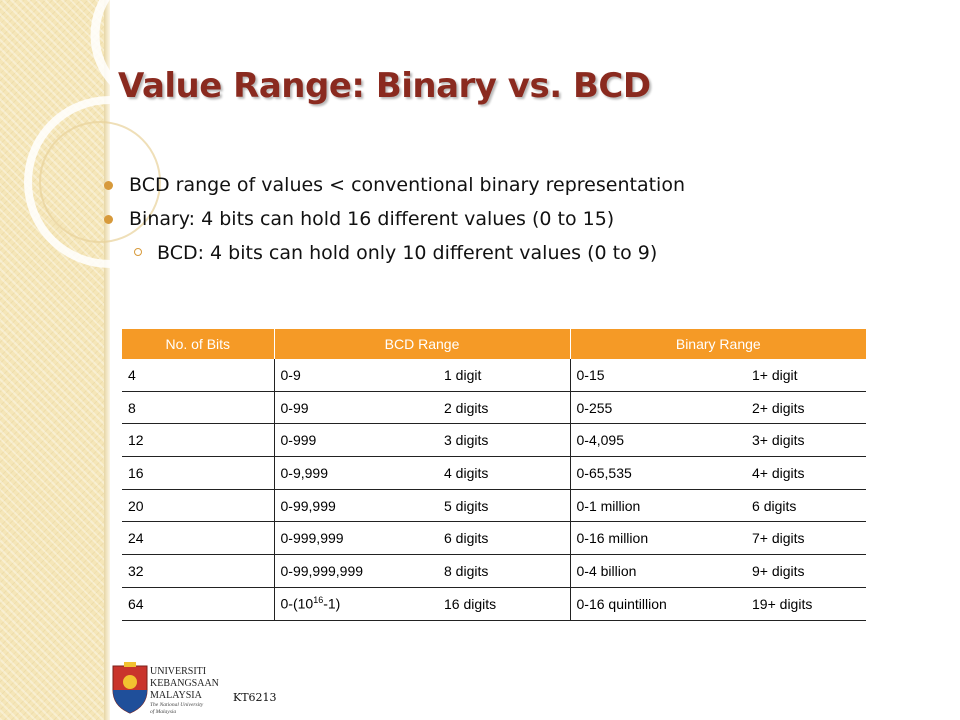  What do you see at coordinates (163, 711) in the screenshot?
I see `logo-tagline-2: of Malaysia` at bounding box center [163, 711].